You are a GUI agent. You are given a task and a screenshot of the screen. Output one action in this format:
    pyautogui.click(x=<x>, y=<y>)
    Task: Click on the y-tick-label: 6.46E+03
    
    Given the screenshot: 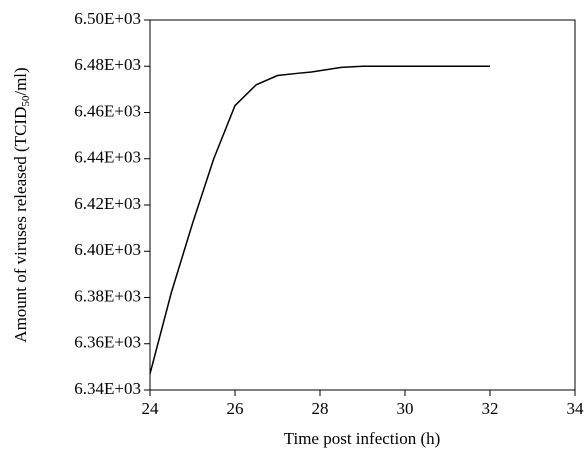 What is the action you would take?
    pyautogui.click(x=107, y=110)
    